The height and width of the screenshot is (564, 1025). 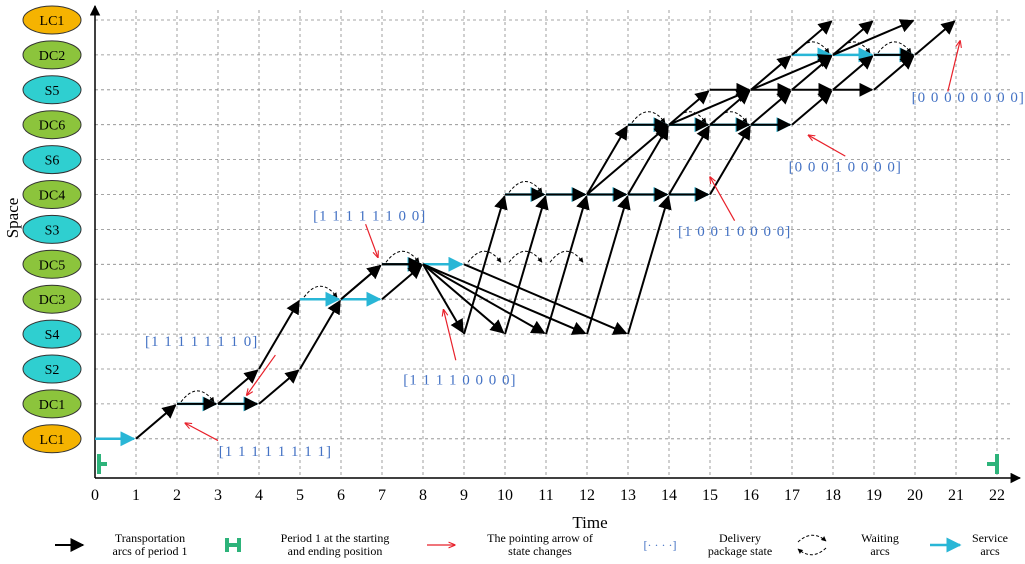 I want to click on node-label: DC3, so click(x=52, y=300).